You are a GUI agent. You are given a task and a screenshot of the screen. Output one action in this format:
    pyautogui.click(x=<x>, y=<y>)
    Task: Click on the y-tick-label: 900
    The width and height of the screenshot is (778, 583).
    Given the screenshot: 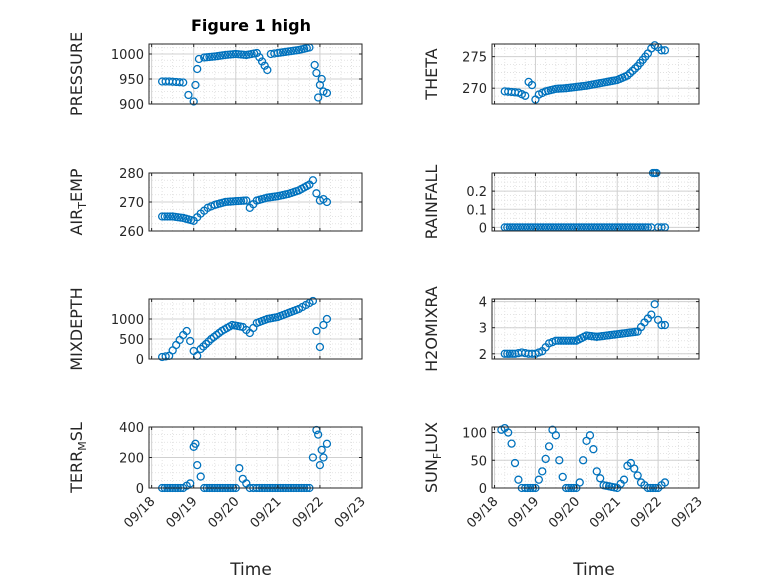 What is the action you would take?
    pyautogui.click(x=131, y=105)
    